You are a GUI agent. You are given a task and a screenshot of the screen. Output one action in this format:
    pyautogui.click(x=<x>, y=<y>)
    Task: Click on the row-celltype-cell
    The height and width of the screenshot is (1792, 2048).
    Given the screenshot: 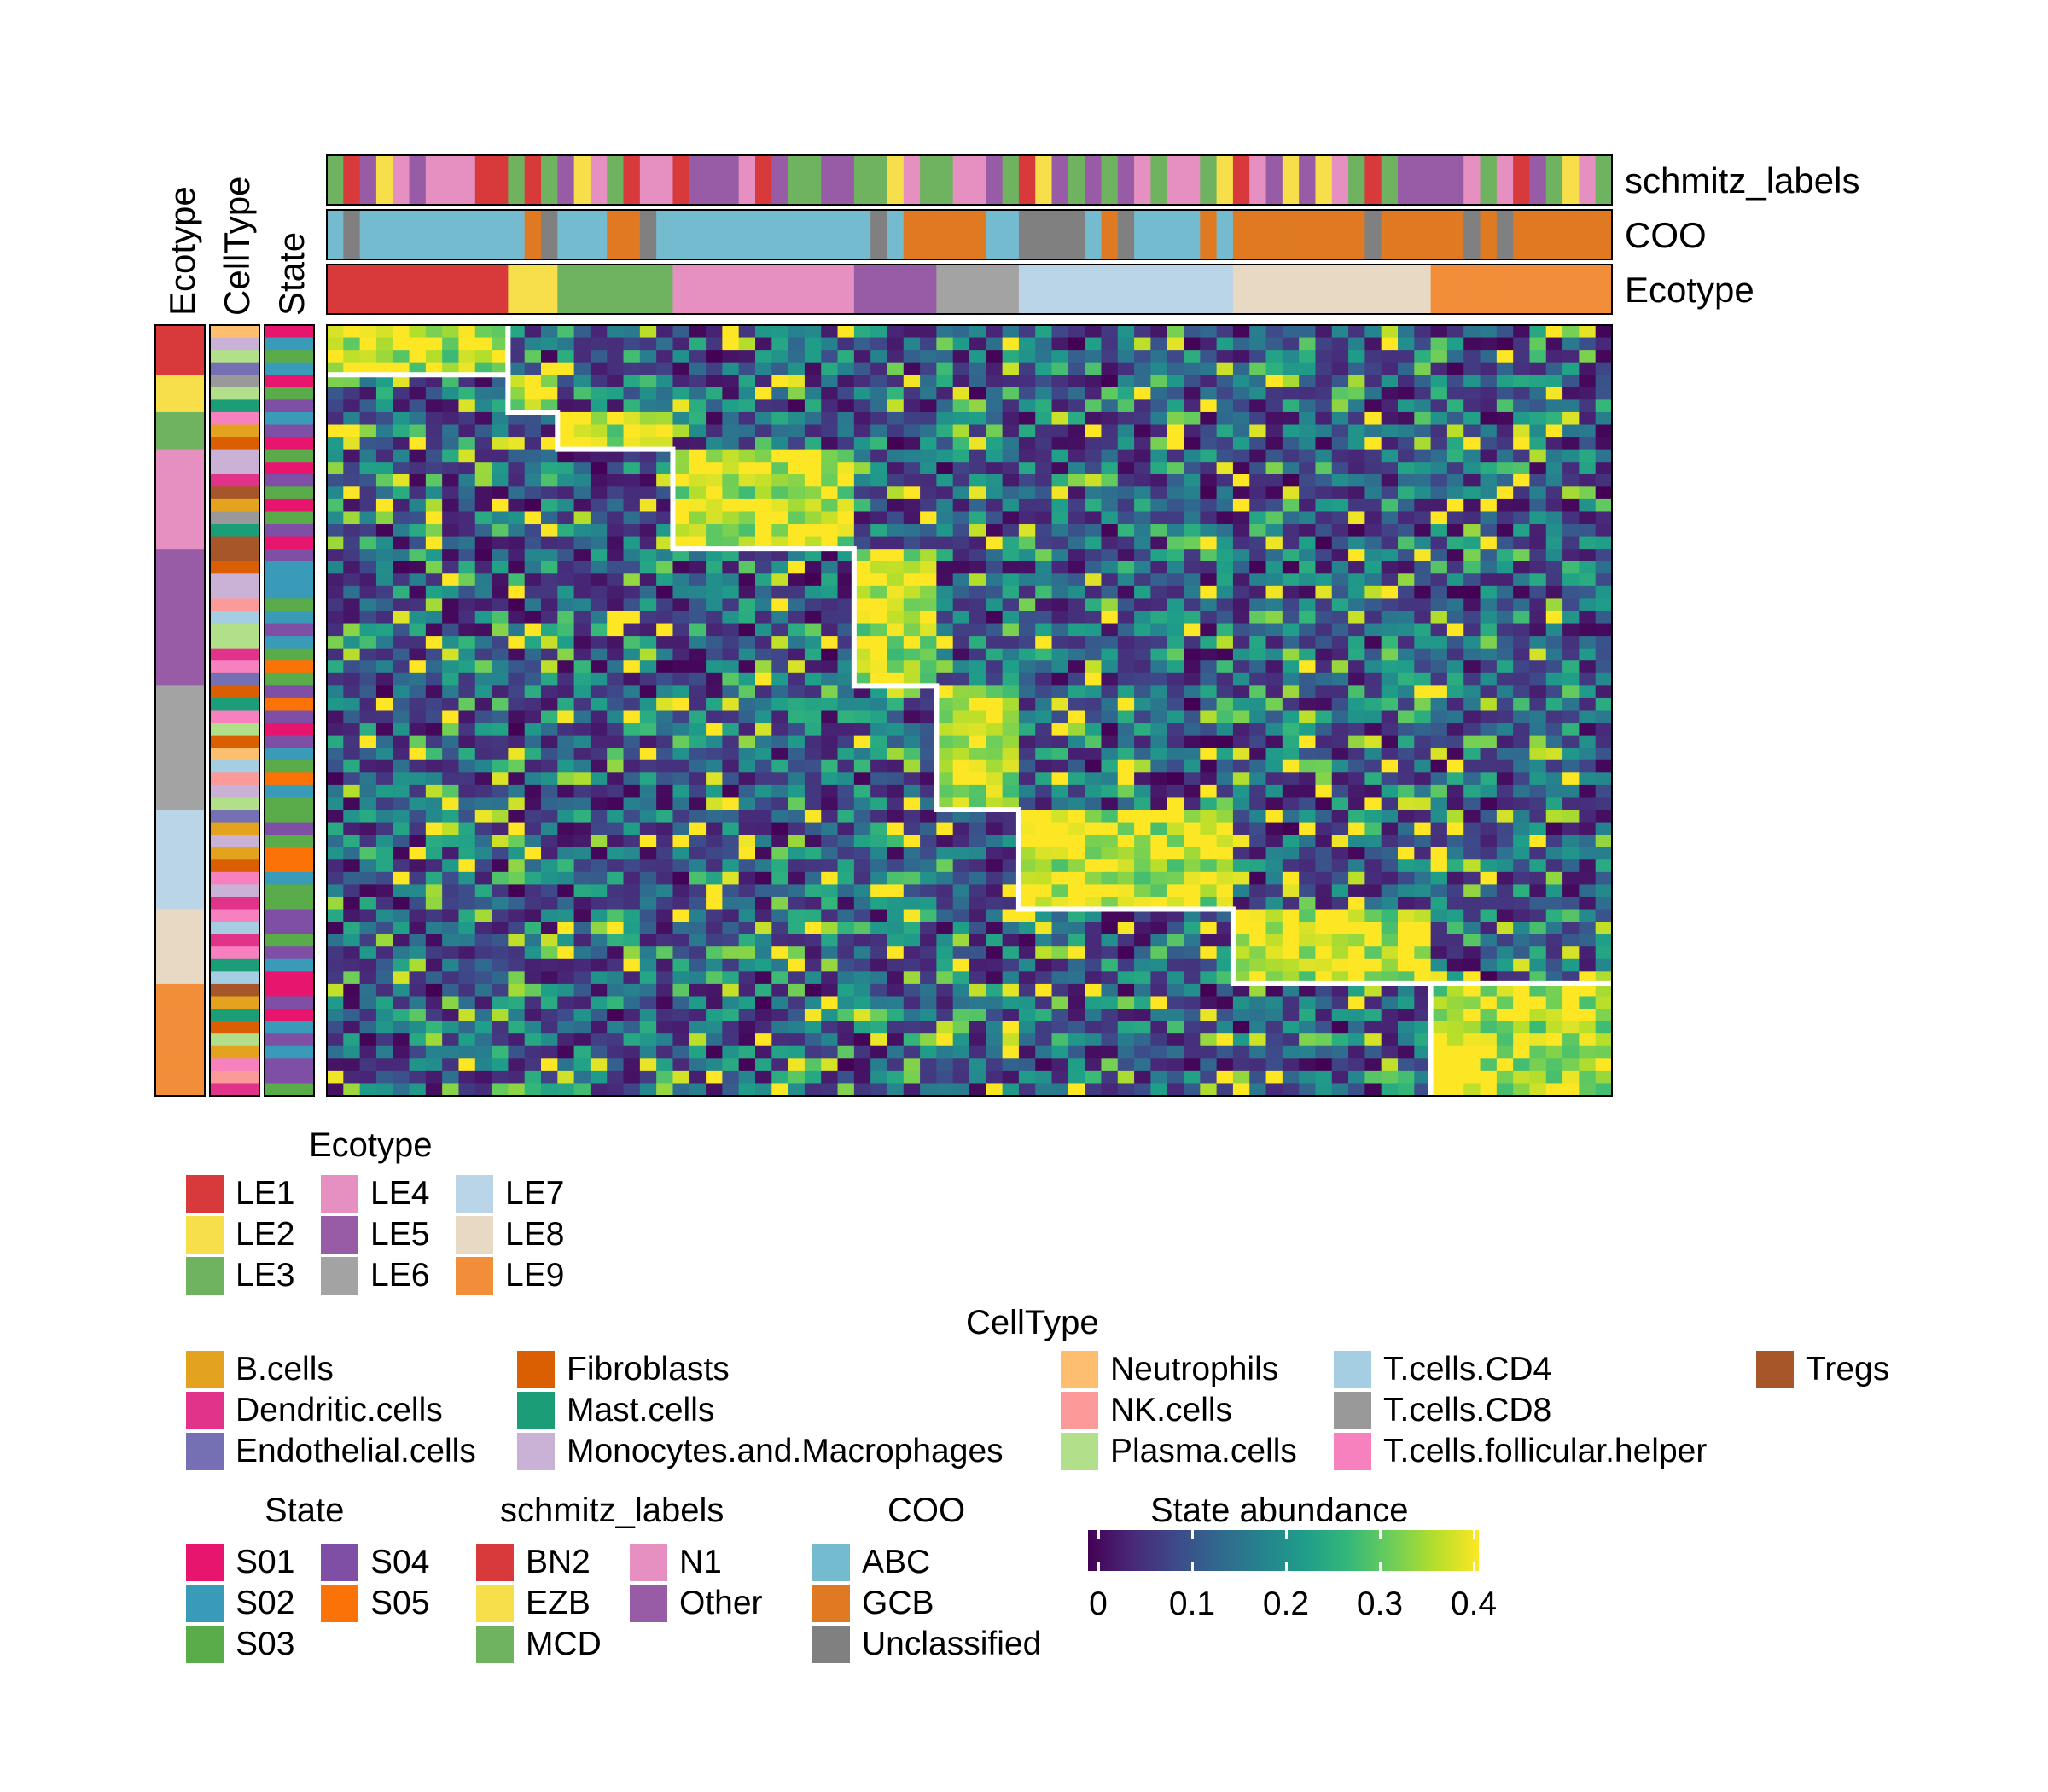 What is the action you would take?
    pyautogui.click(x=235, y=406)
    